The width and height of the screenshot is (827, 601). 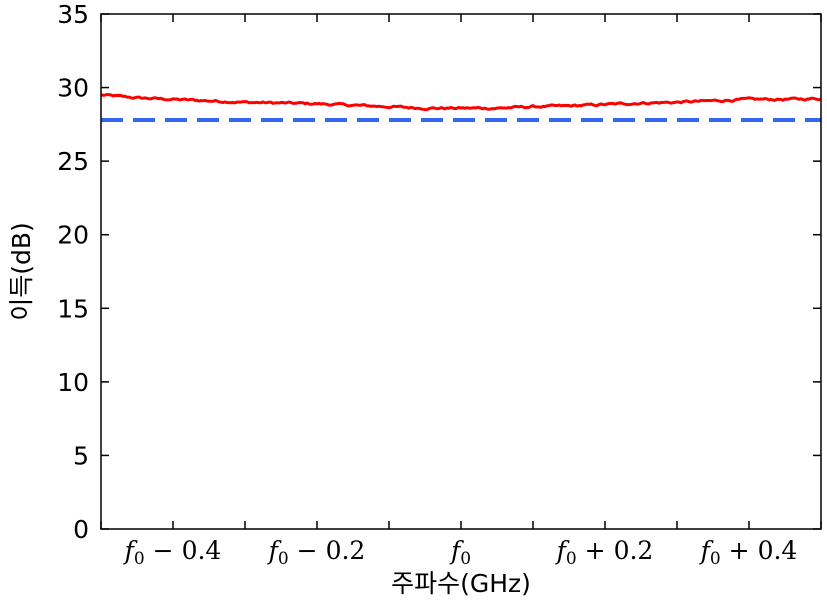 I want to click on y-tick-label: 10, so click(x=73, y=382).